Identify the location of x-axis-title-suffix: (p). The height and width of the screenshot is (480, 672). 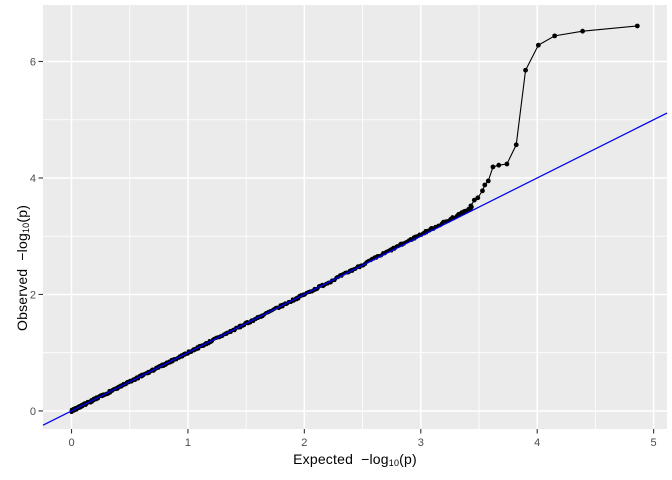
(408, 459).